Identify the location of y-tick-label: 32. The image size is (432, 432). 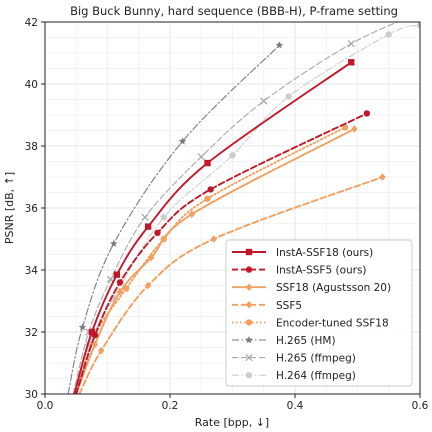
(31, 333).